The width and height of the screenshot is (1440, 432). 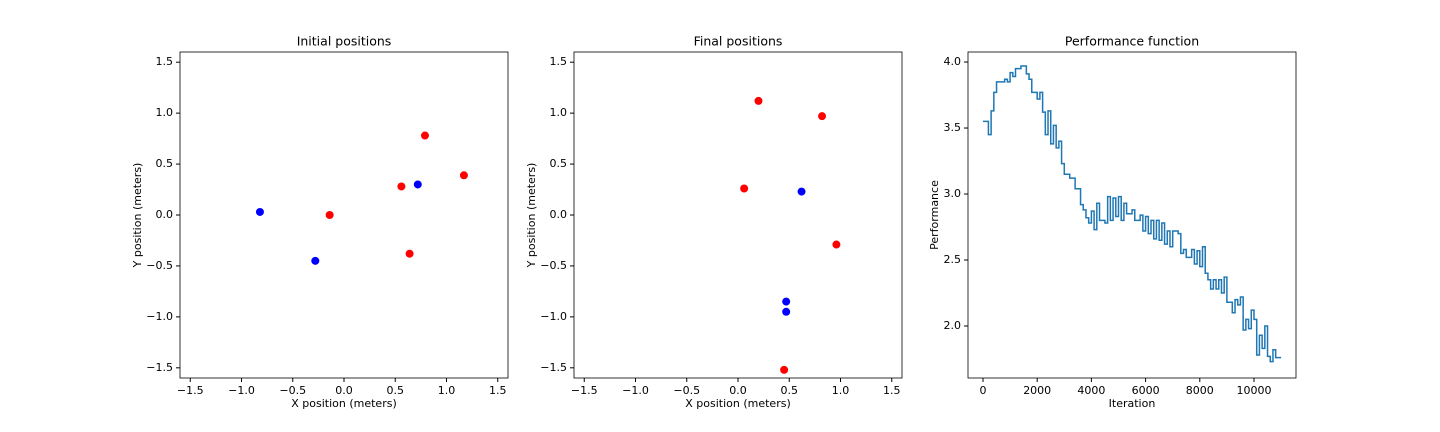 What do you see at coordinates (1146, 390) in the screenshot?
I see `x-tick-label: 6000` at bounding box center [1146, 390].